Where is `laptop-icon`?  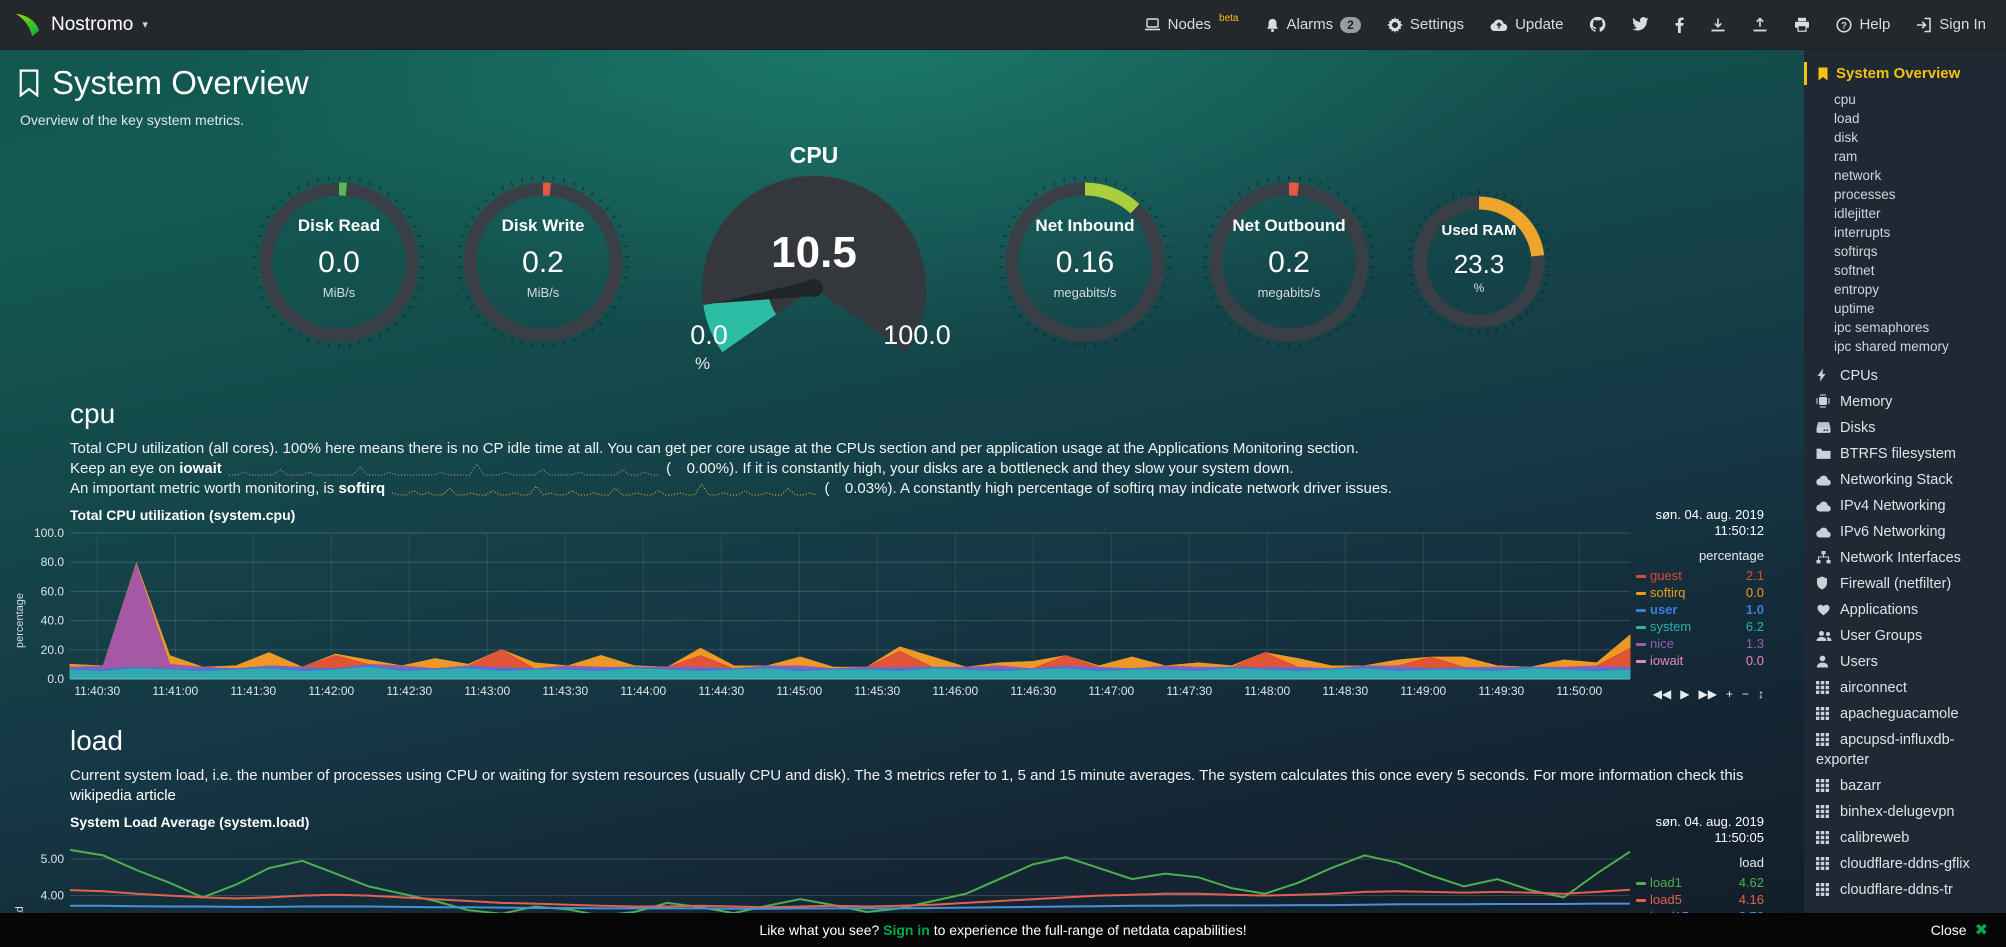
laptop-icon is located at coordinates (1152, 24).